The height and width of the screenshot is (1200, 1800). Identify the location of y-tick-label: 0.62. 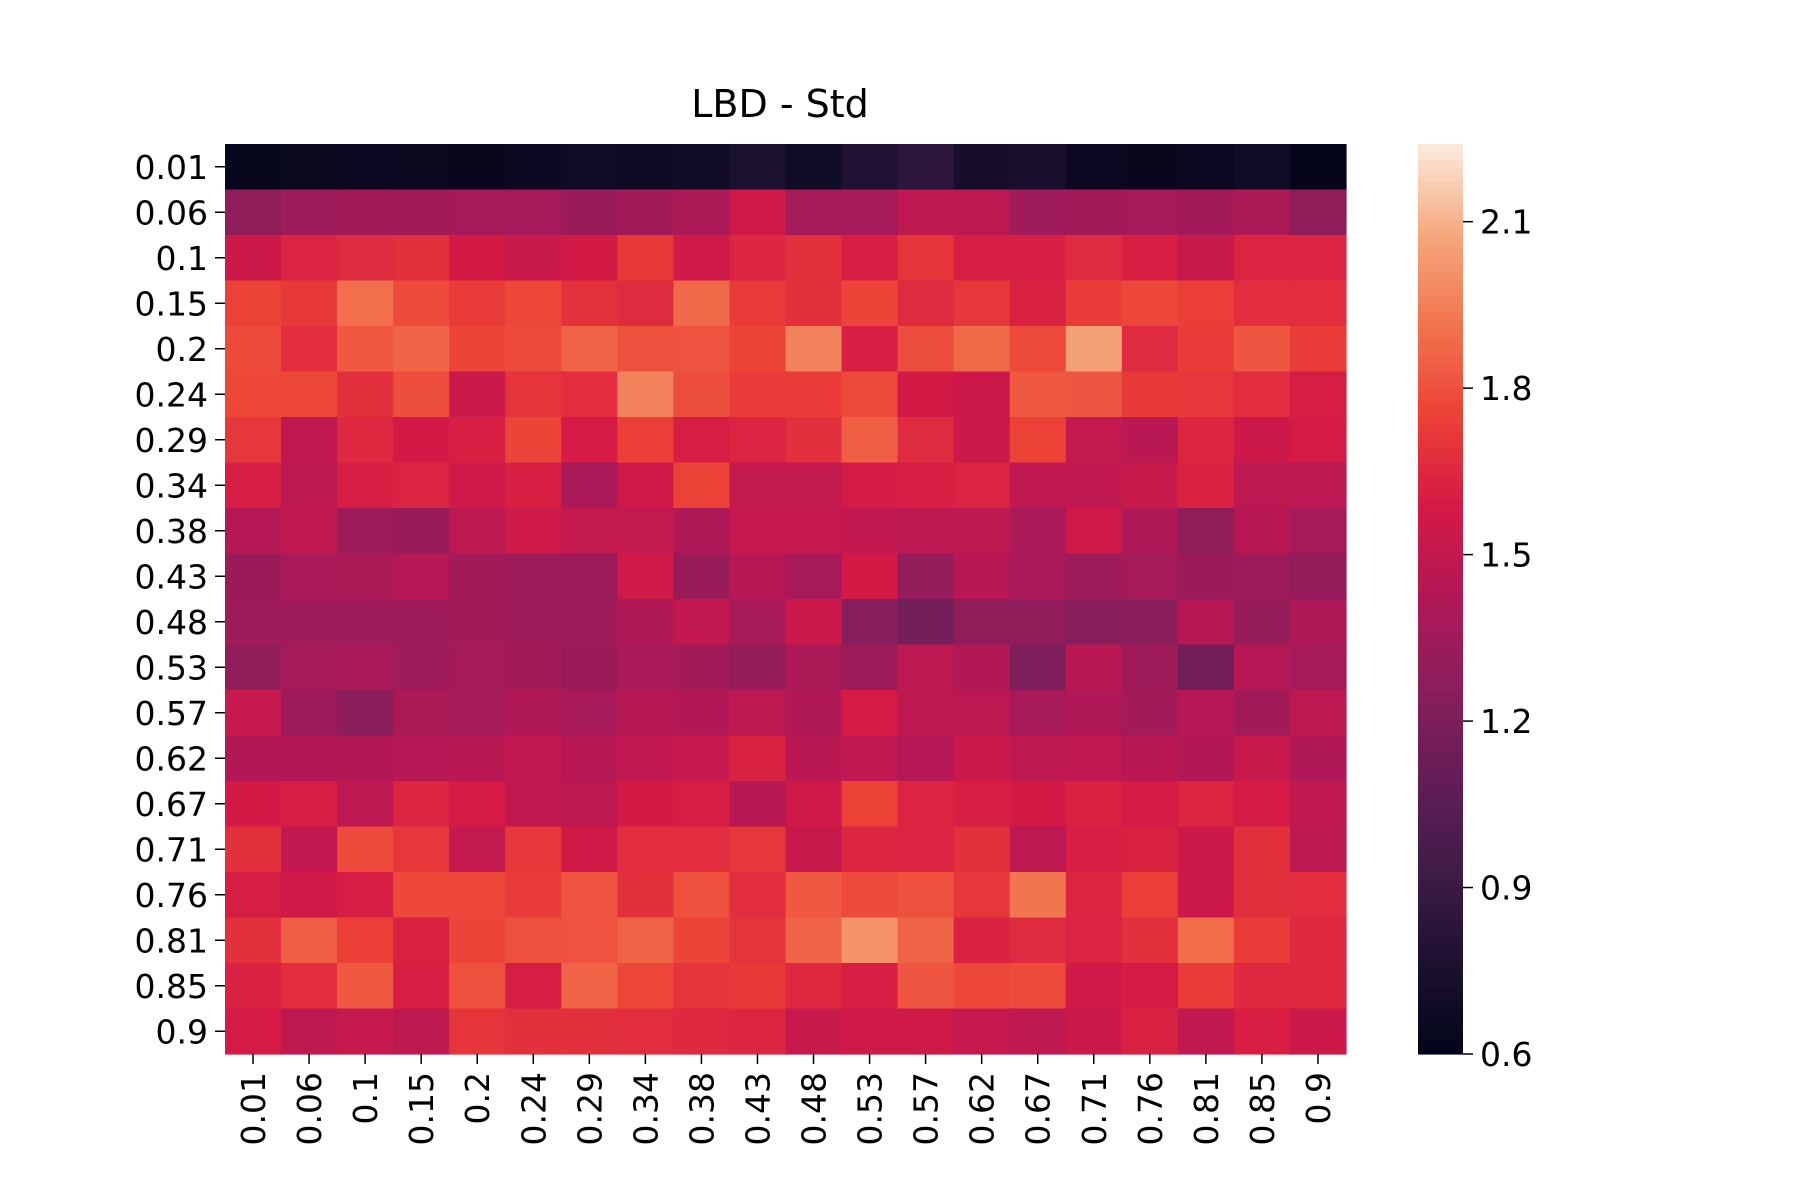
(171, 758).